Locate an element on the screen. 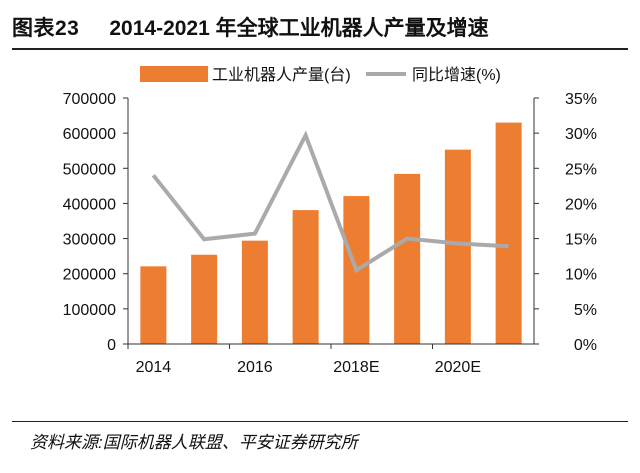 This screenshot has height=473, width=640. left-tick-label: 400000 is located at coordinates (89, 204).